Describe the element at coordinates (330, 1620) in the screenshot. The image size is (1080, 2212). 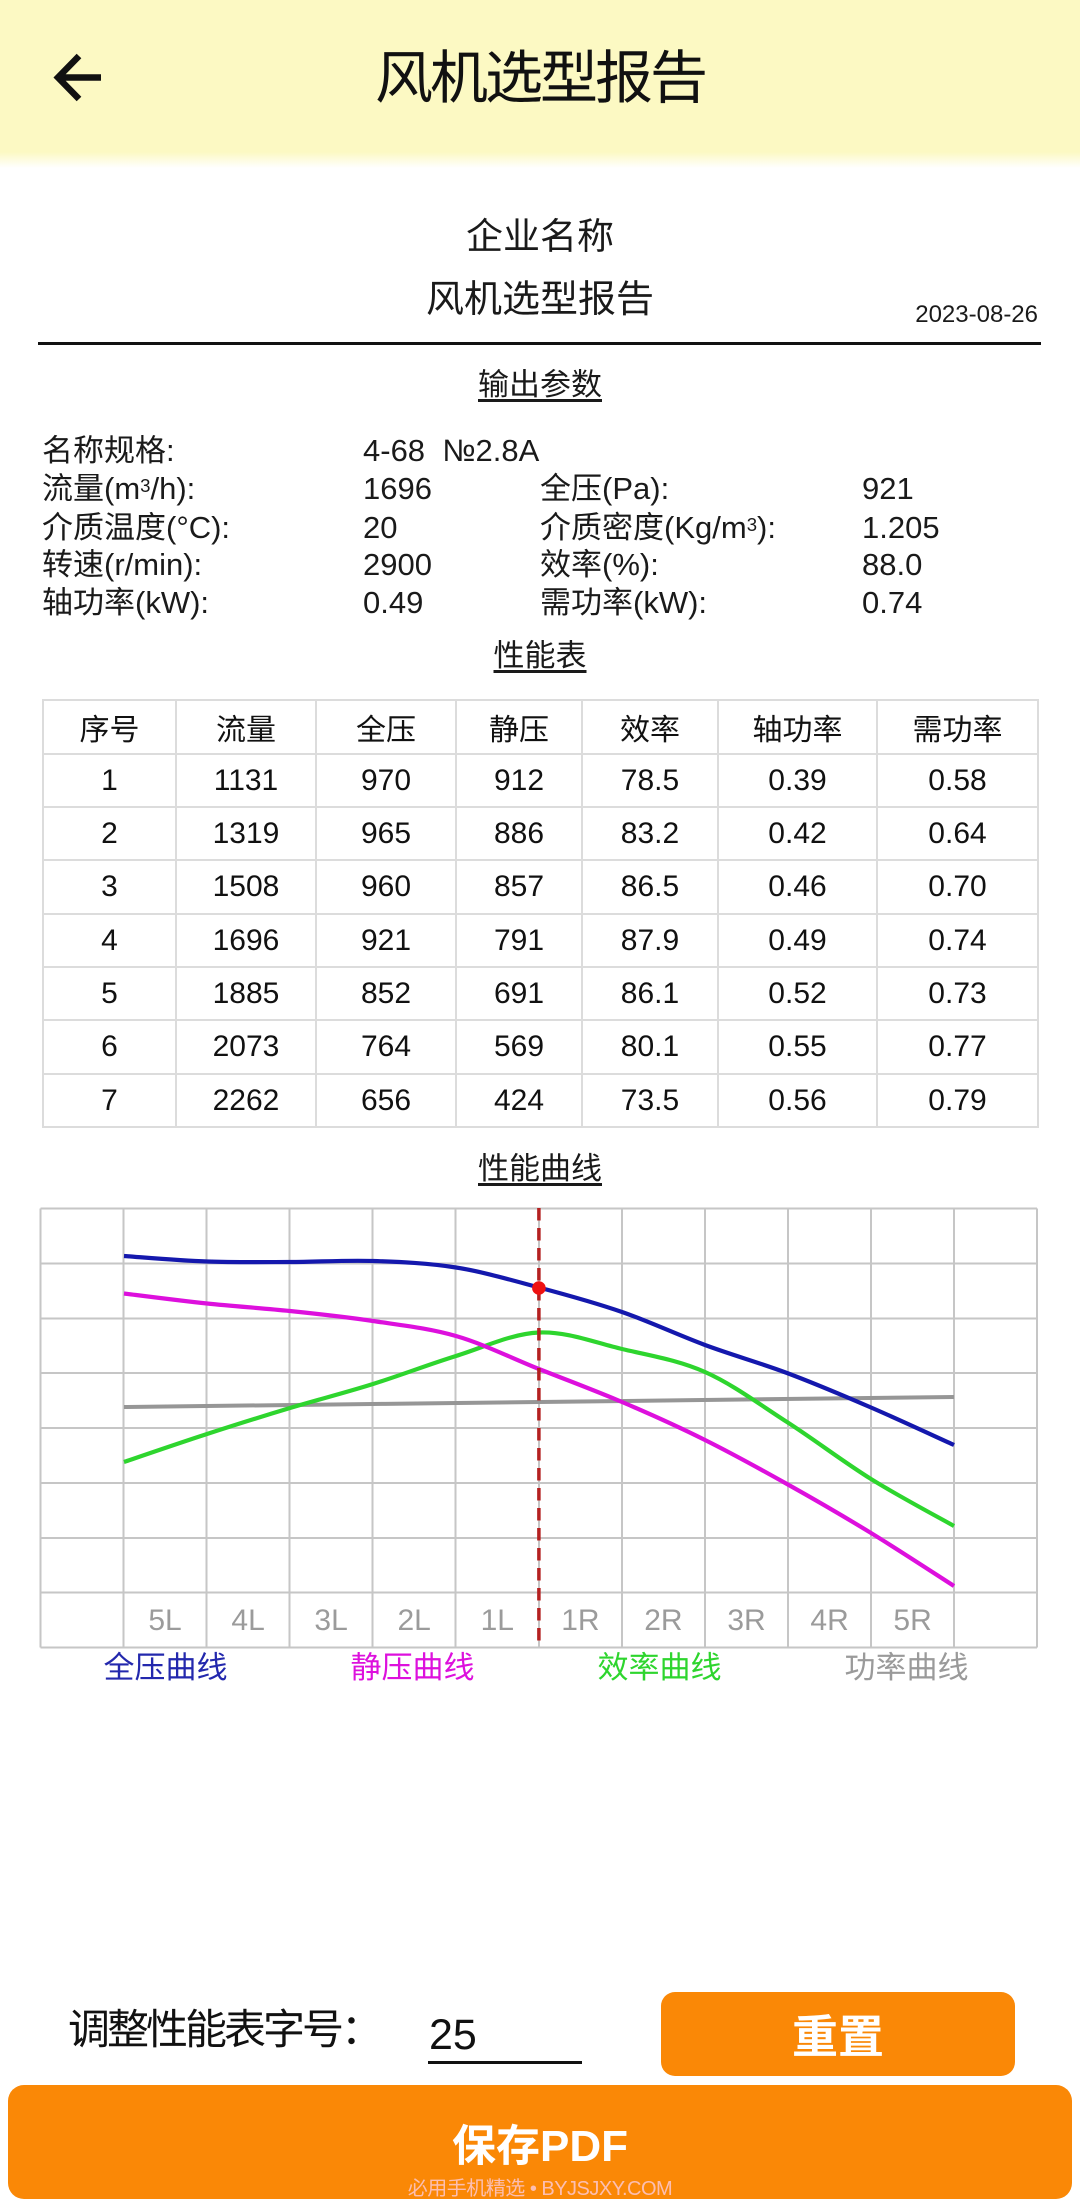
I see `svg-text: 3L` at that location.